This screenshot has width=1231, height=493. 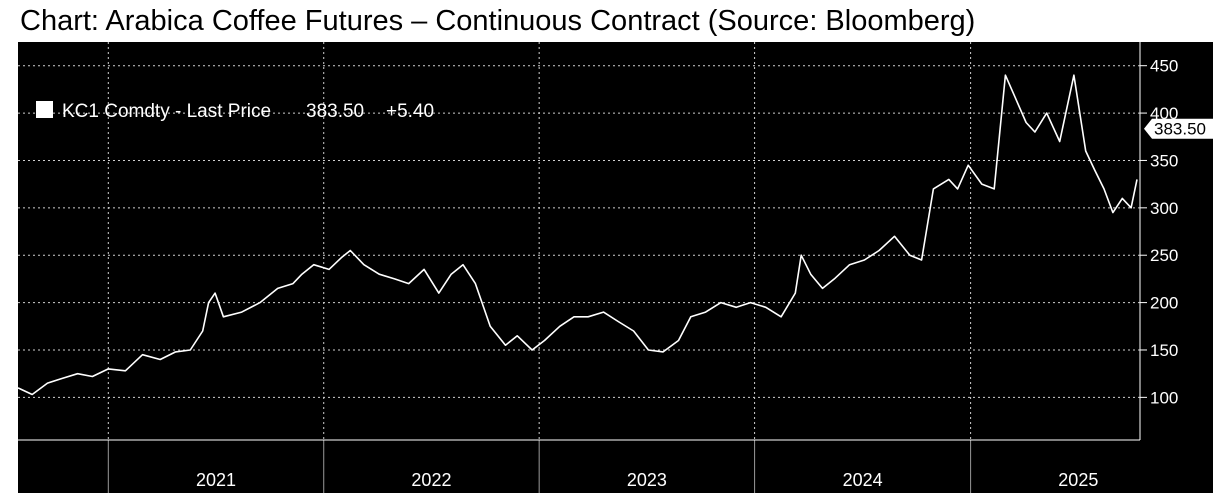 What do you see at coordinates (1164, 208) in the screenshot?
I see `price-tick-label: 300` at bounding box center [1164, 208].